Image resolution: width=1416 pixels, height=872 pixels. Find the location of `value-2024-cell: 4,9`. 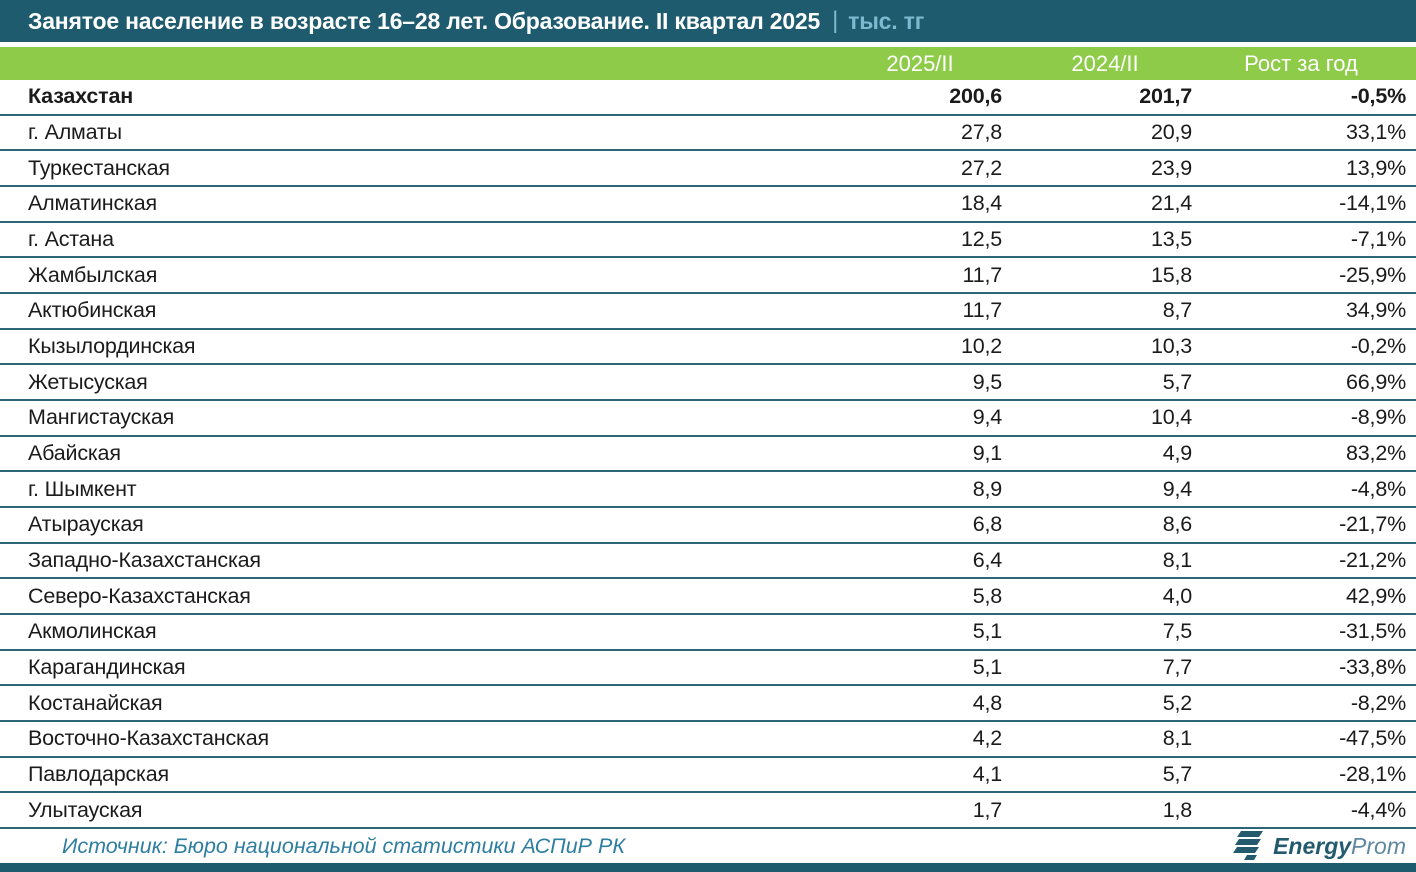

value-2024-cell: 4,9 is located at coordinates (1177, 453).